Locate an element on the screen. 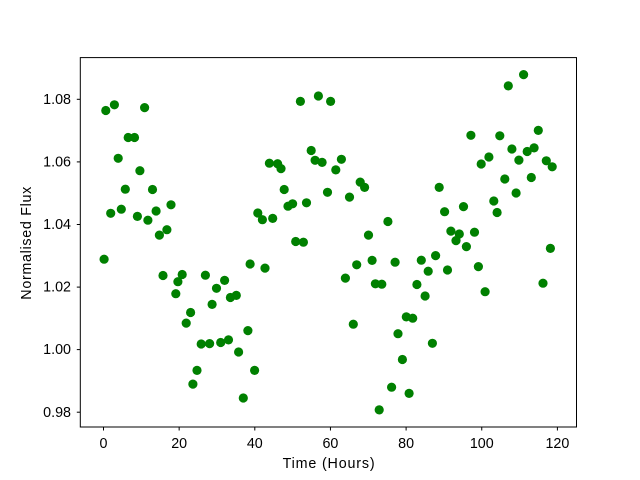 The height and width of the screenshot is (480, 640). svg-text: 40 is located at coordinates (255, 444).